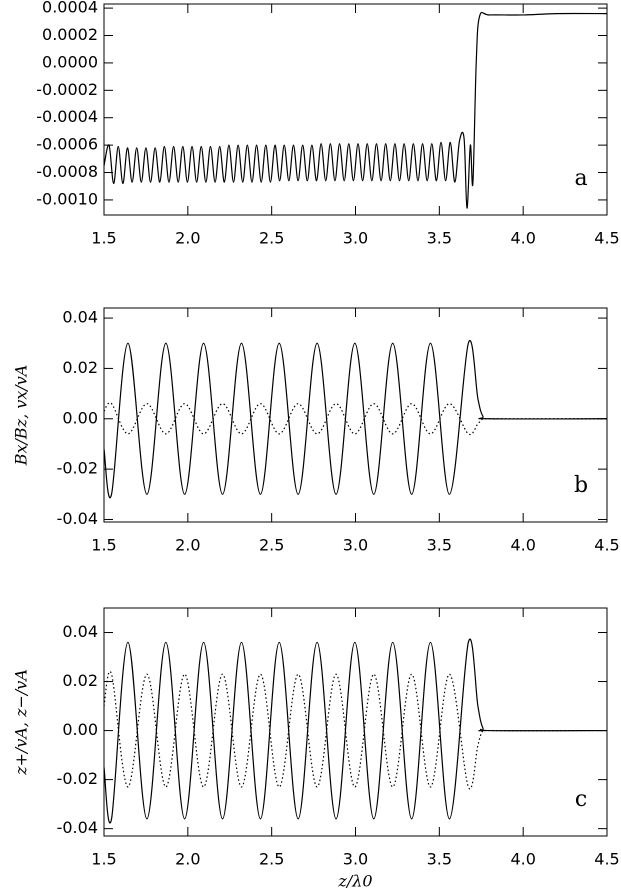 The height and width of the screenshot is (894, 621). Describe the element at coordinates (354, 881) in the screenshot. I see `x-axis-label: z/λ0` at that location.